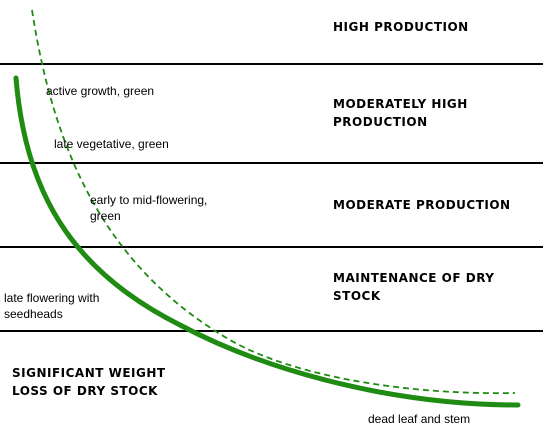 This screenshot has height=432, width=543. What do you see at coordinates (111, 144) in the screenshot?
I see `stage-label-late-vegetative: late vegetative, green` at bounding box center [111, 144].